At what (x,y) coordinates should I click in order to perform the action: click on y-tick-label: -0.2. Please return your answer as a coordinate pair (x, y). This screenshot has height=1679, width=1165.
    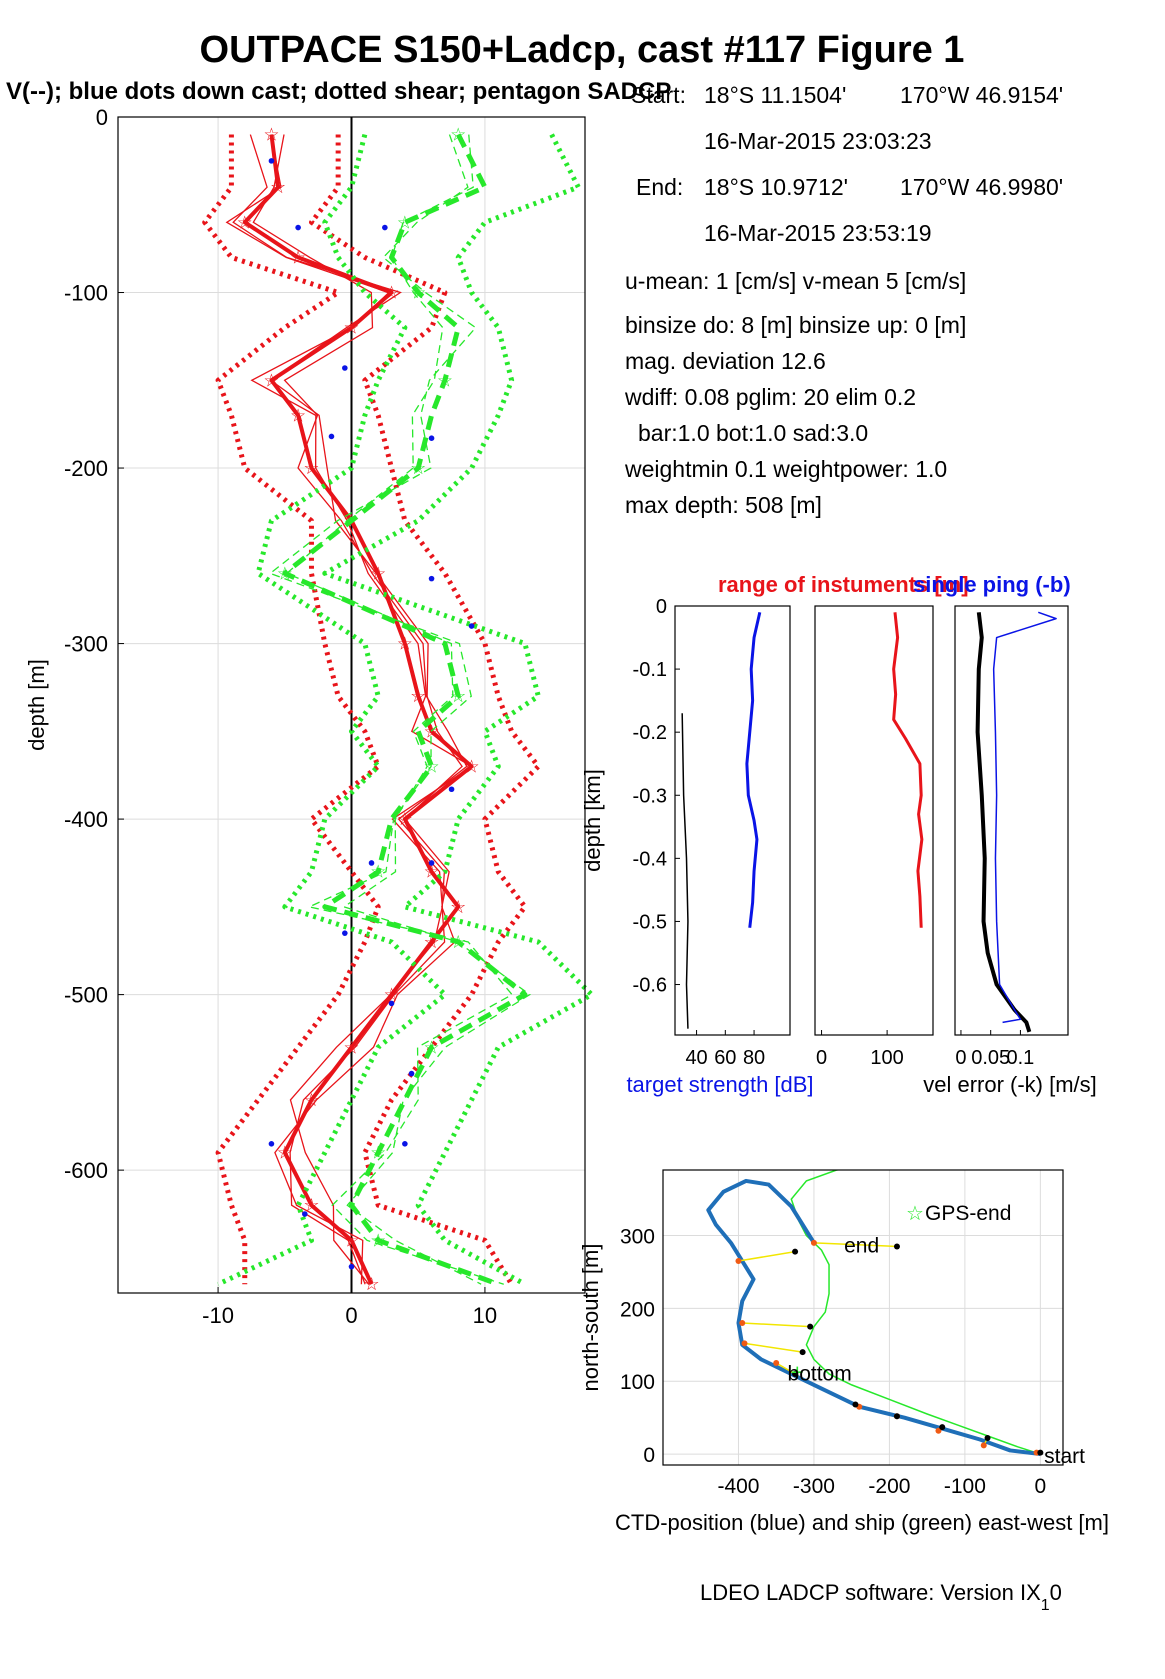
    Looking at the image, I should click on (650, 733).